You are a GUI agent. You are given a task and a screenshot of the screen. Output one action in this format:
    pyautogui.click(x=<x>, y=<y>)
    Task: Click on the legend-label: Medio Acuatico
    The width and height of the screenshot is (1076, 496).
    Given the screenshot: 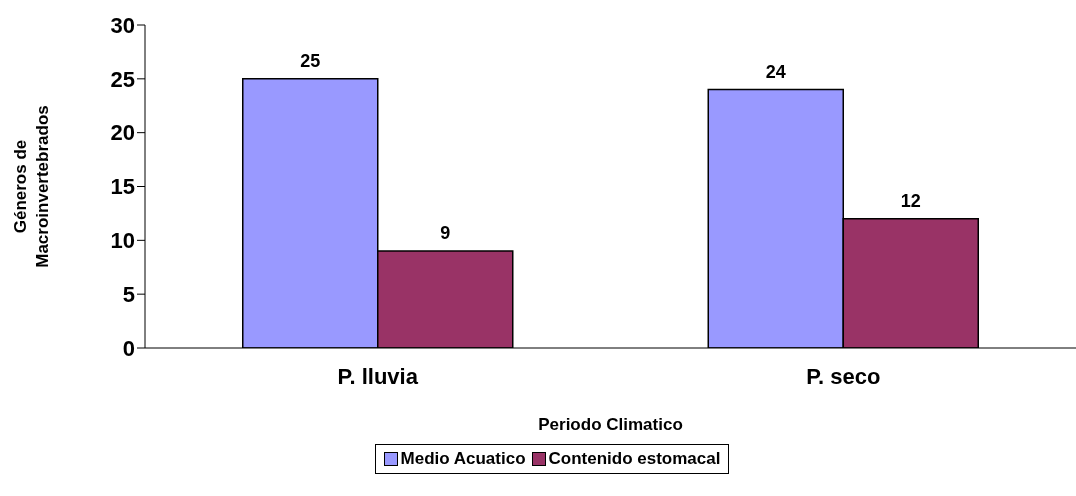 What is the action you would take?
    pyautogui.click(x=463, y=459)
    